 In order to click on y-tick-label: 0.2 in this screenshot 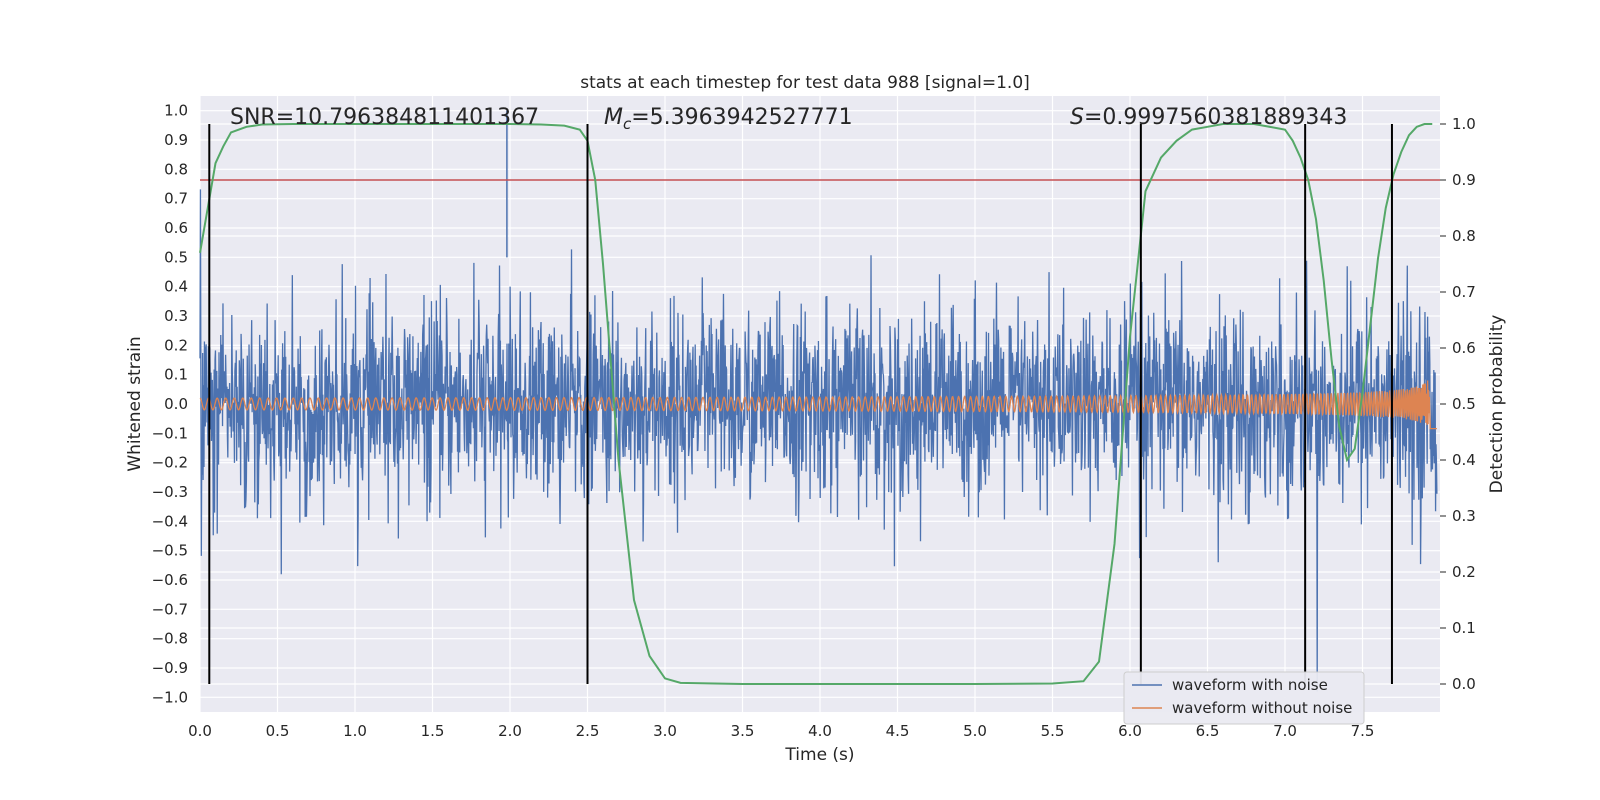, I will do `click(176, 345)`.